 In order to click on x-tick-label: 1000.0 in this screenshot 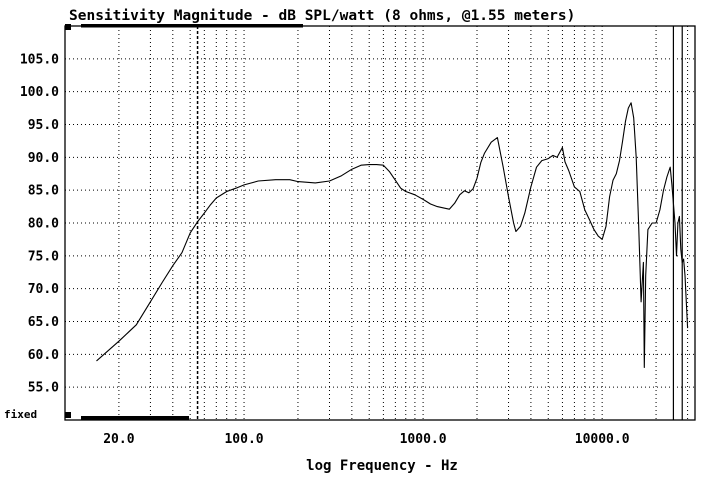, I will do `click(423, 439)`.